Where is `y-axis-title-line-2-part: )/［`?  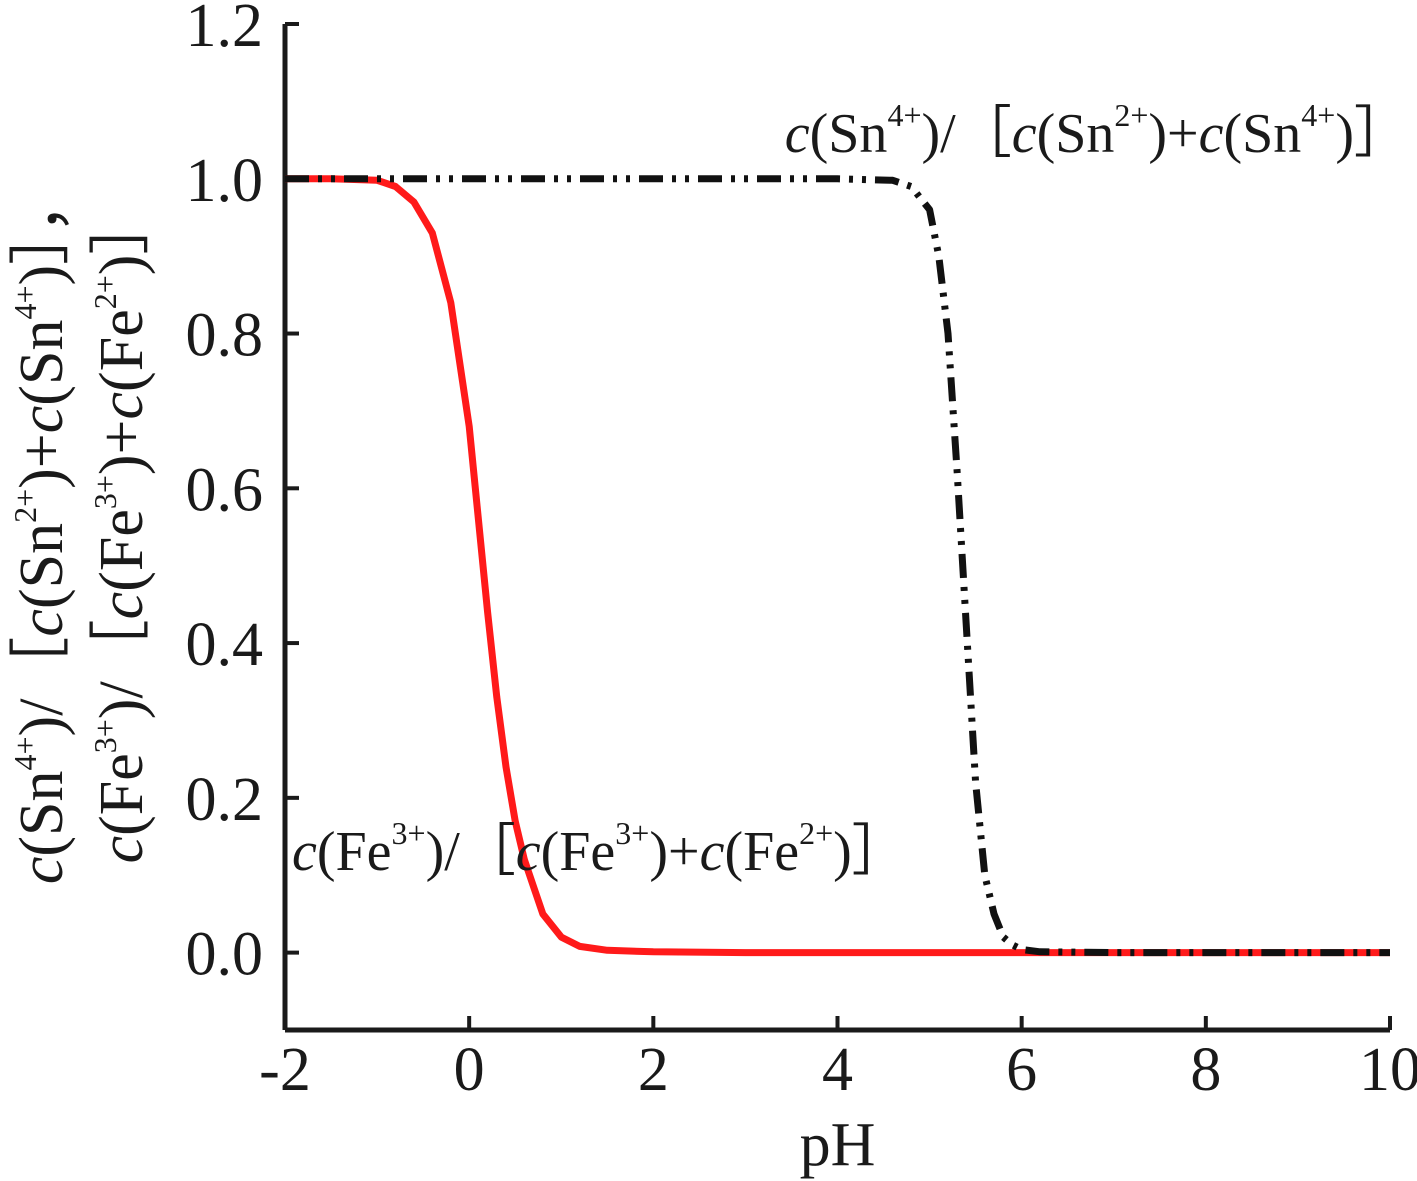 y-axis-title-line-2-part: )/［ is located at coordinates (122, 669).